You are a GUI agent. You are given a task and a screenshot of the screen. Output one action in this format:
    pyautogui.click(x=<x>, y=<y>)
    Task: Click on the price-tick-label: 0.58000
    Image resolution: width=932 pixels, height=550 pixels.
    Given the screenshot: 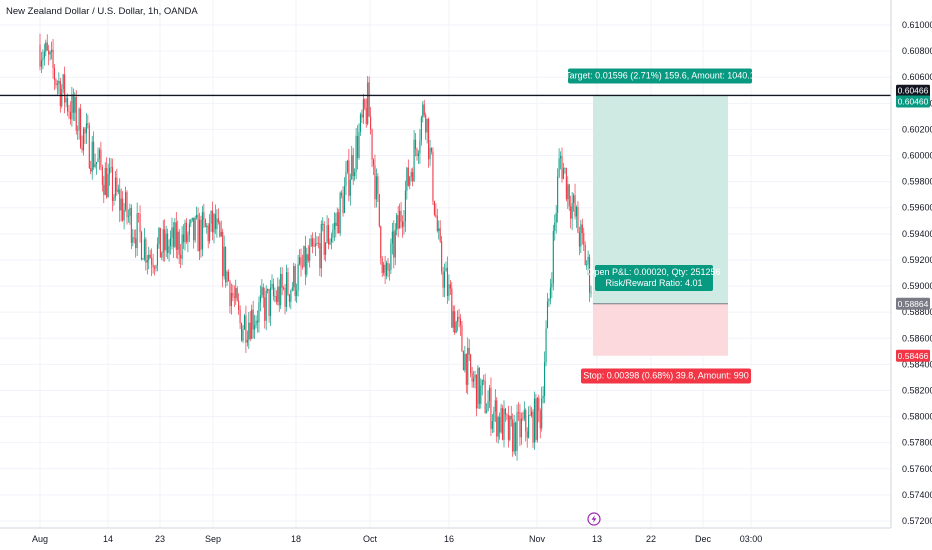 What is the action you would take?
    pyautogui.click(x=917, y=417)
    